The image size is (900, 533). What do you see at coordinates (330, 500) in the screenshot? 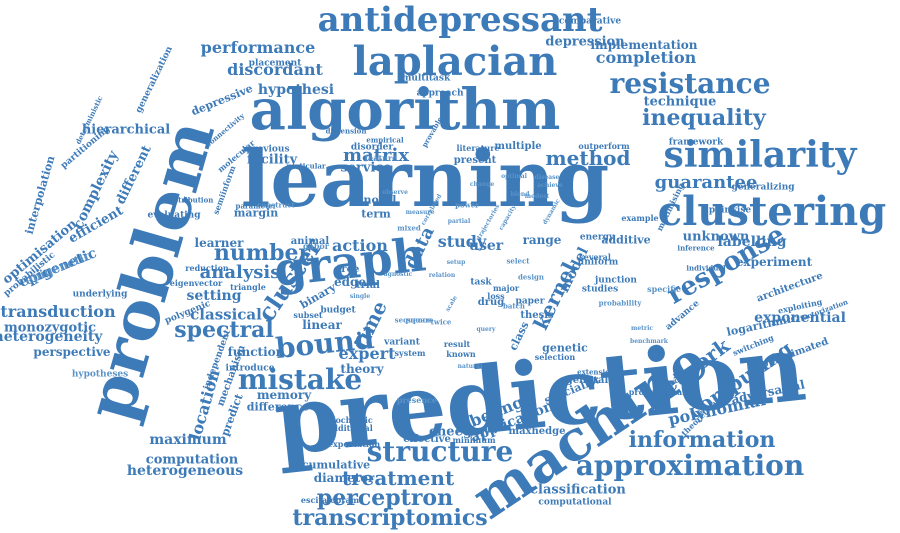
I see `word-w142: escitalopram` at bounding box center [330, 500].